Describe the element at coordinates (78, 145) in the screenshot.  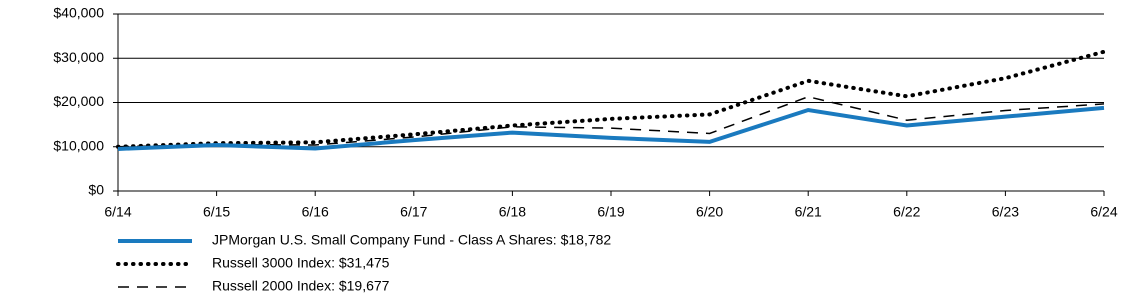
I see `y-tick-label: $10,000` at that location.